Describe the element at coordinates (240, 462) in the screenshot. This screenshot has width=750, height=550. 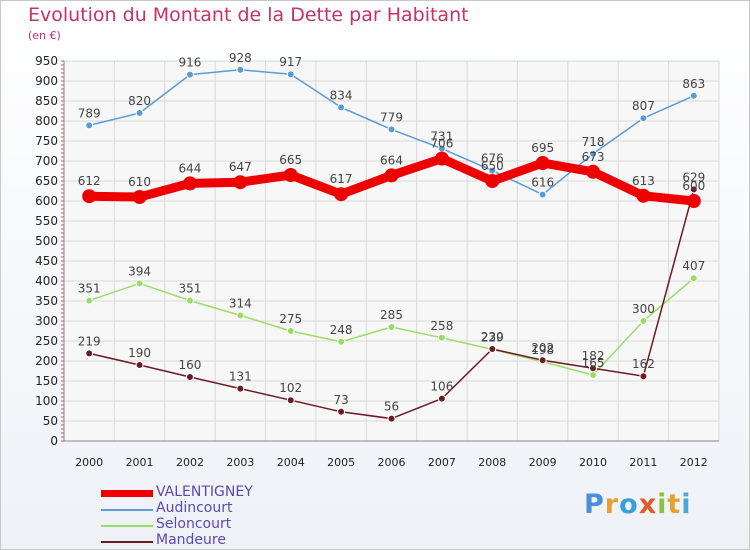
I see `x-tick-label: 2003` at that location.